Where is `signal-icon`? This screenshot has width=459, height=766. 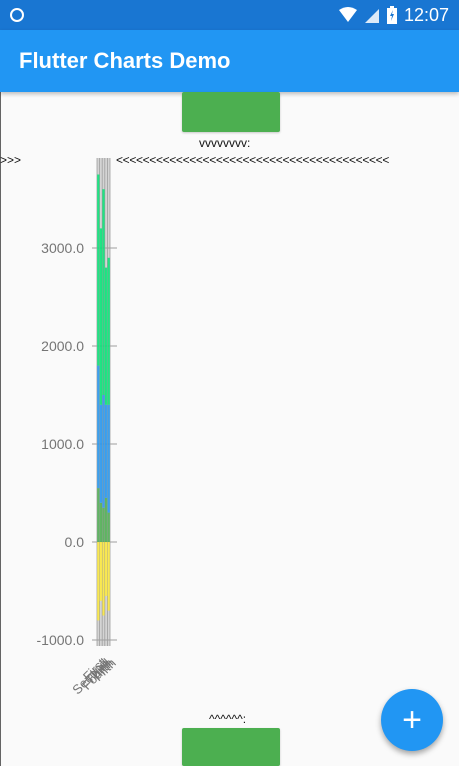
signal-icon is located at coordinates (371, 16).